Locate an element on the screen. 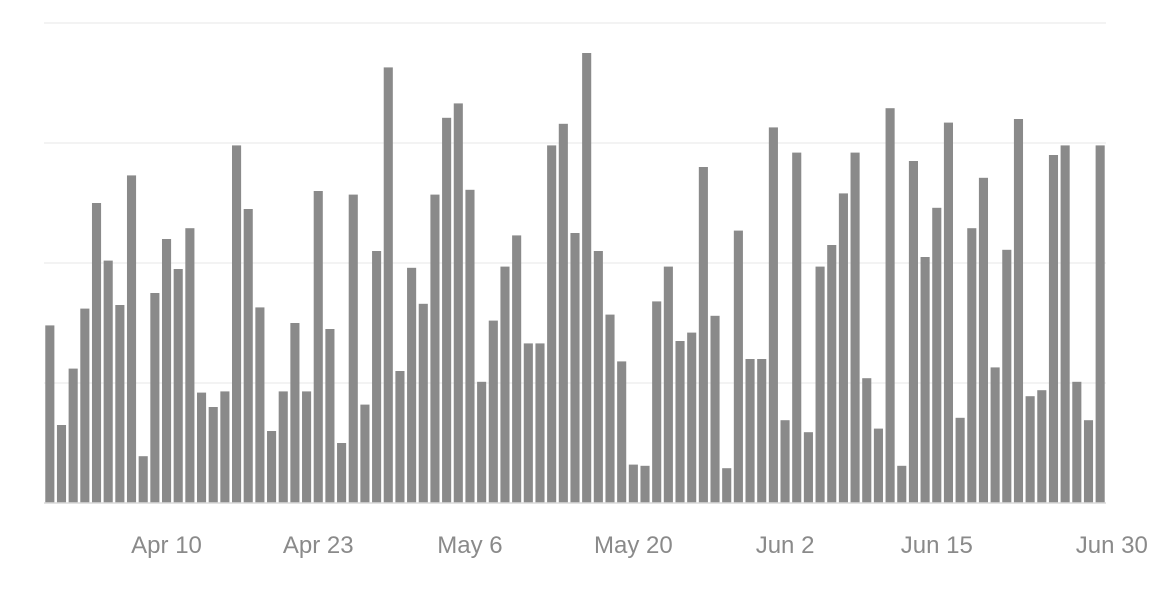  x-tick-labels: Apr 10 Apr 23 May 6 May 20 Jun 2 Jun 15 Jun 30 is located at coordinates (639, 545).